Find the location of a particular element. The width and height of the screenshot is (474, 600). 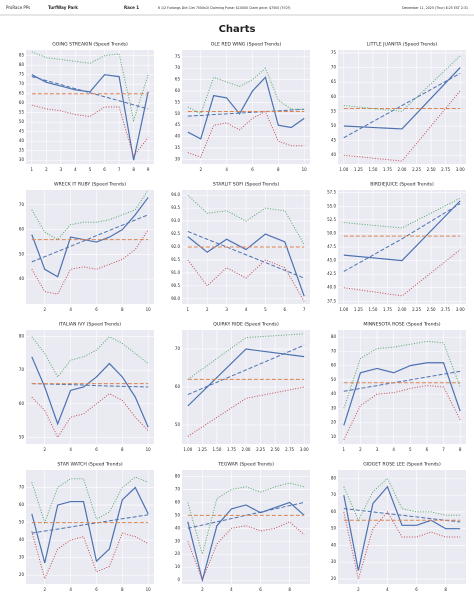

y-tick-label: 57.5 is located at coordinates (331, 192).